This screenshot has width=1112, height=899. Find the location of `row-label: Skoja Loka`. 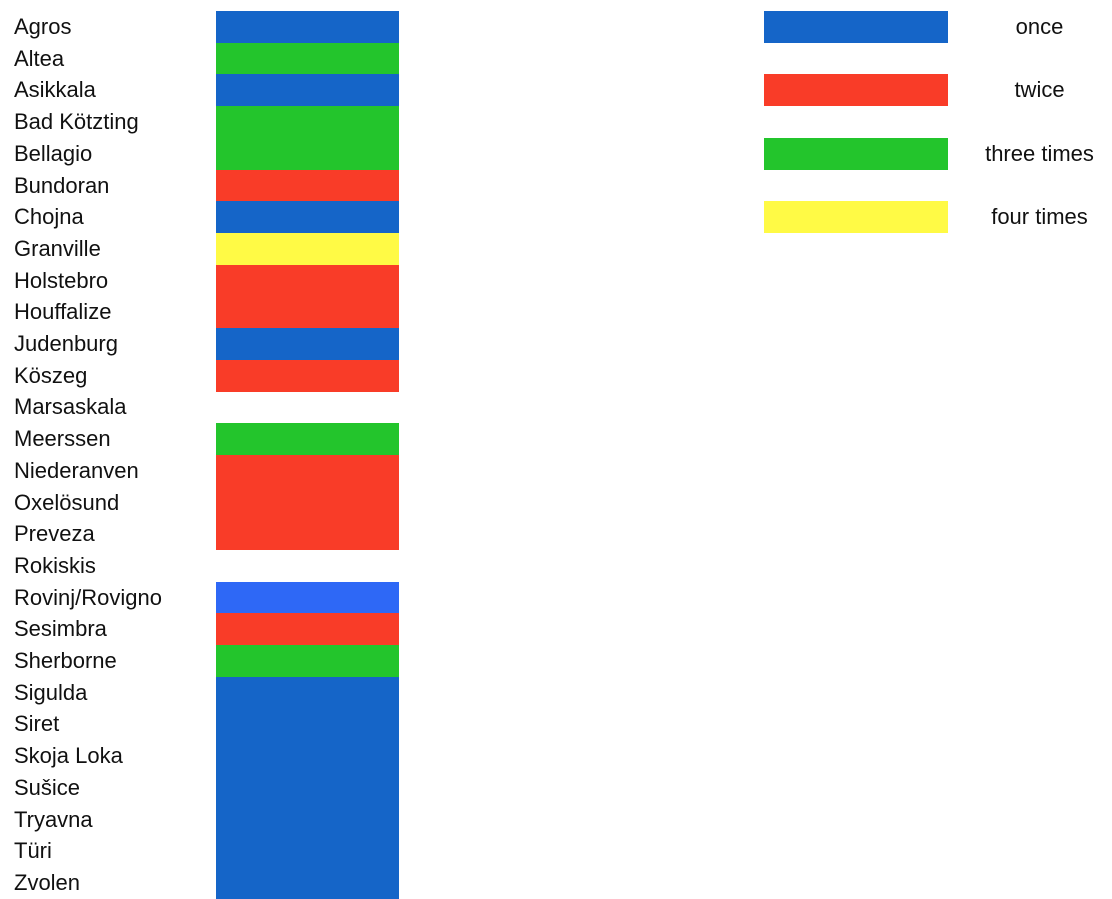

row-label: Skoja Loka is located at coordinates (68, 756).